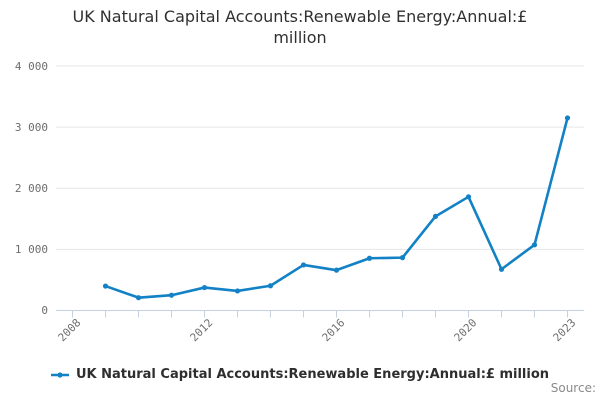  Describe the element at coordinates (44, 310) in the screenshot. I see `y-axis-tick-label: 0` at that location.